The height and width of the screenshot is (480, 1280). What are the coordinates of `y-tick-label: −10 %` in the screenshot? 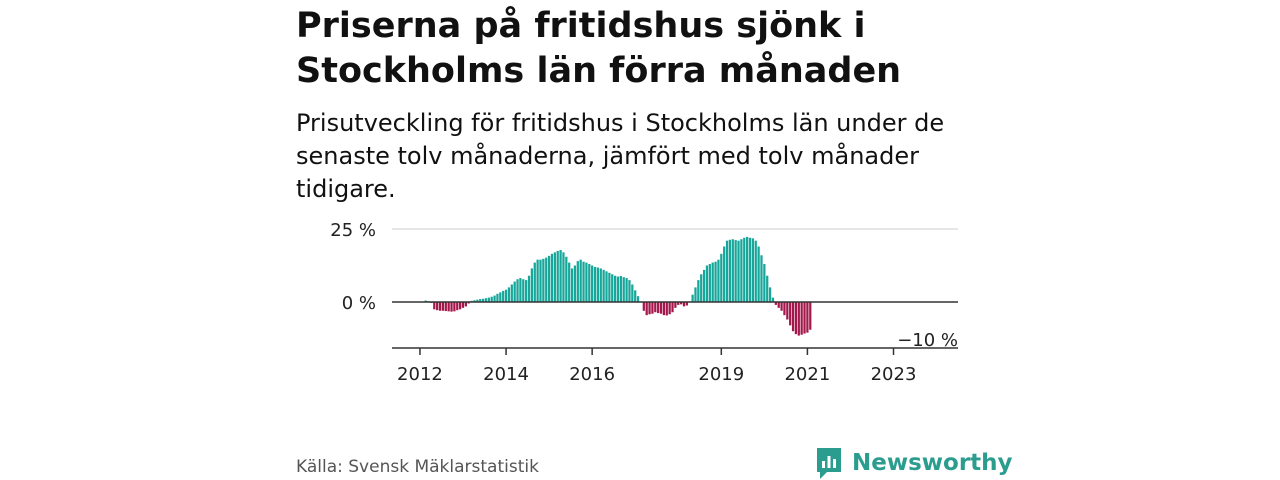 It's located at (927, 340).